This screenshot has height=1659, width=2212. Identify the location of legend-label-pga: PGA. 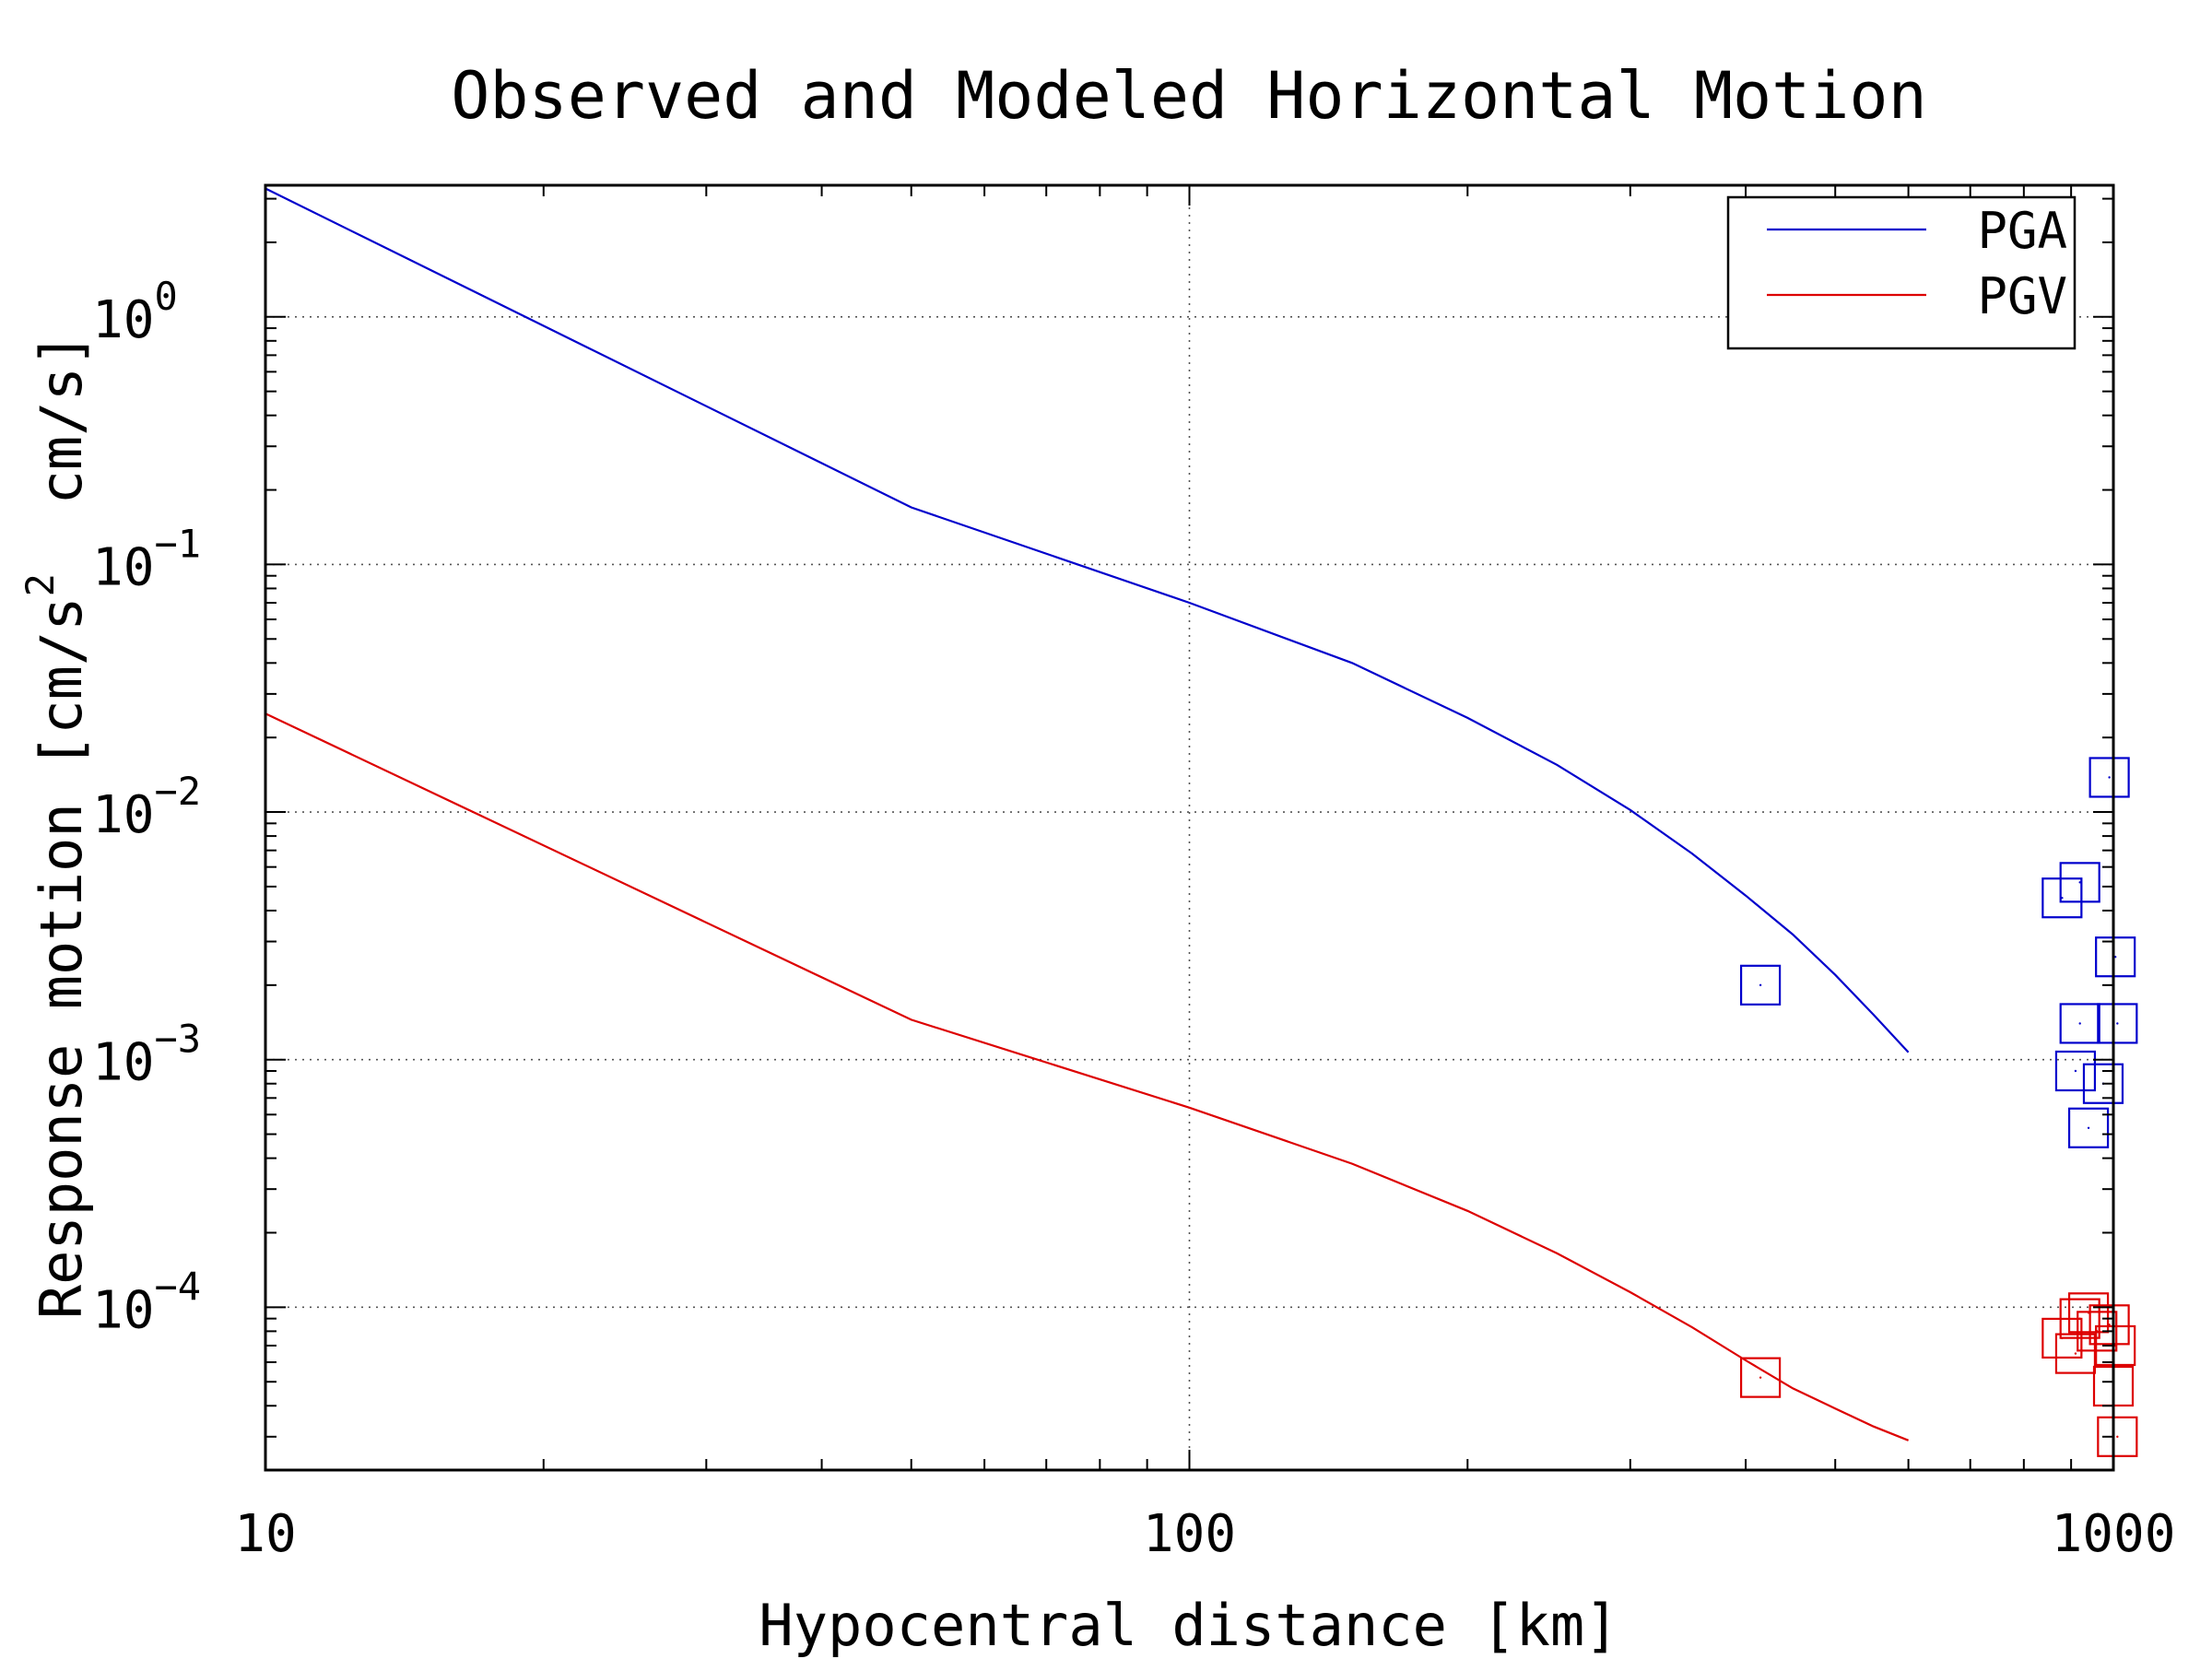
(2022, 231).